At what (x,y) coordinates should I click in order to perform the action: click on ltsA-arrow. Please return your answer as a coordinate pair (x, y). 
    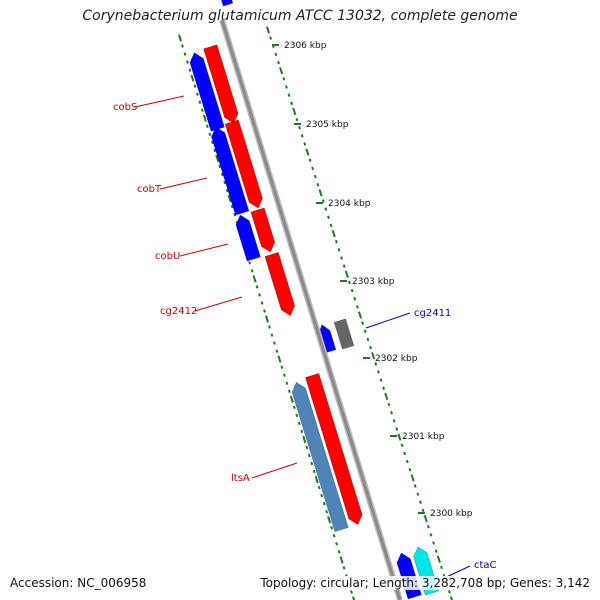
    Looking at the image, I should click on (320, 457).